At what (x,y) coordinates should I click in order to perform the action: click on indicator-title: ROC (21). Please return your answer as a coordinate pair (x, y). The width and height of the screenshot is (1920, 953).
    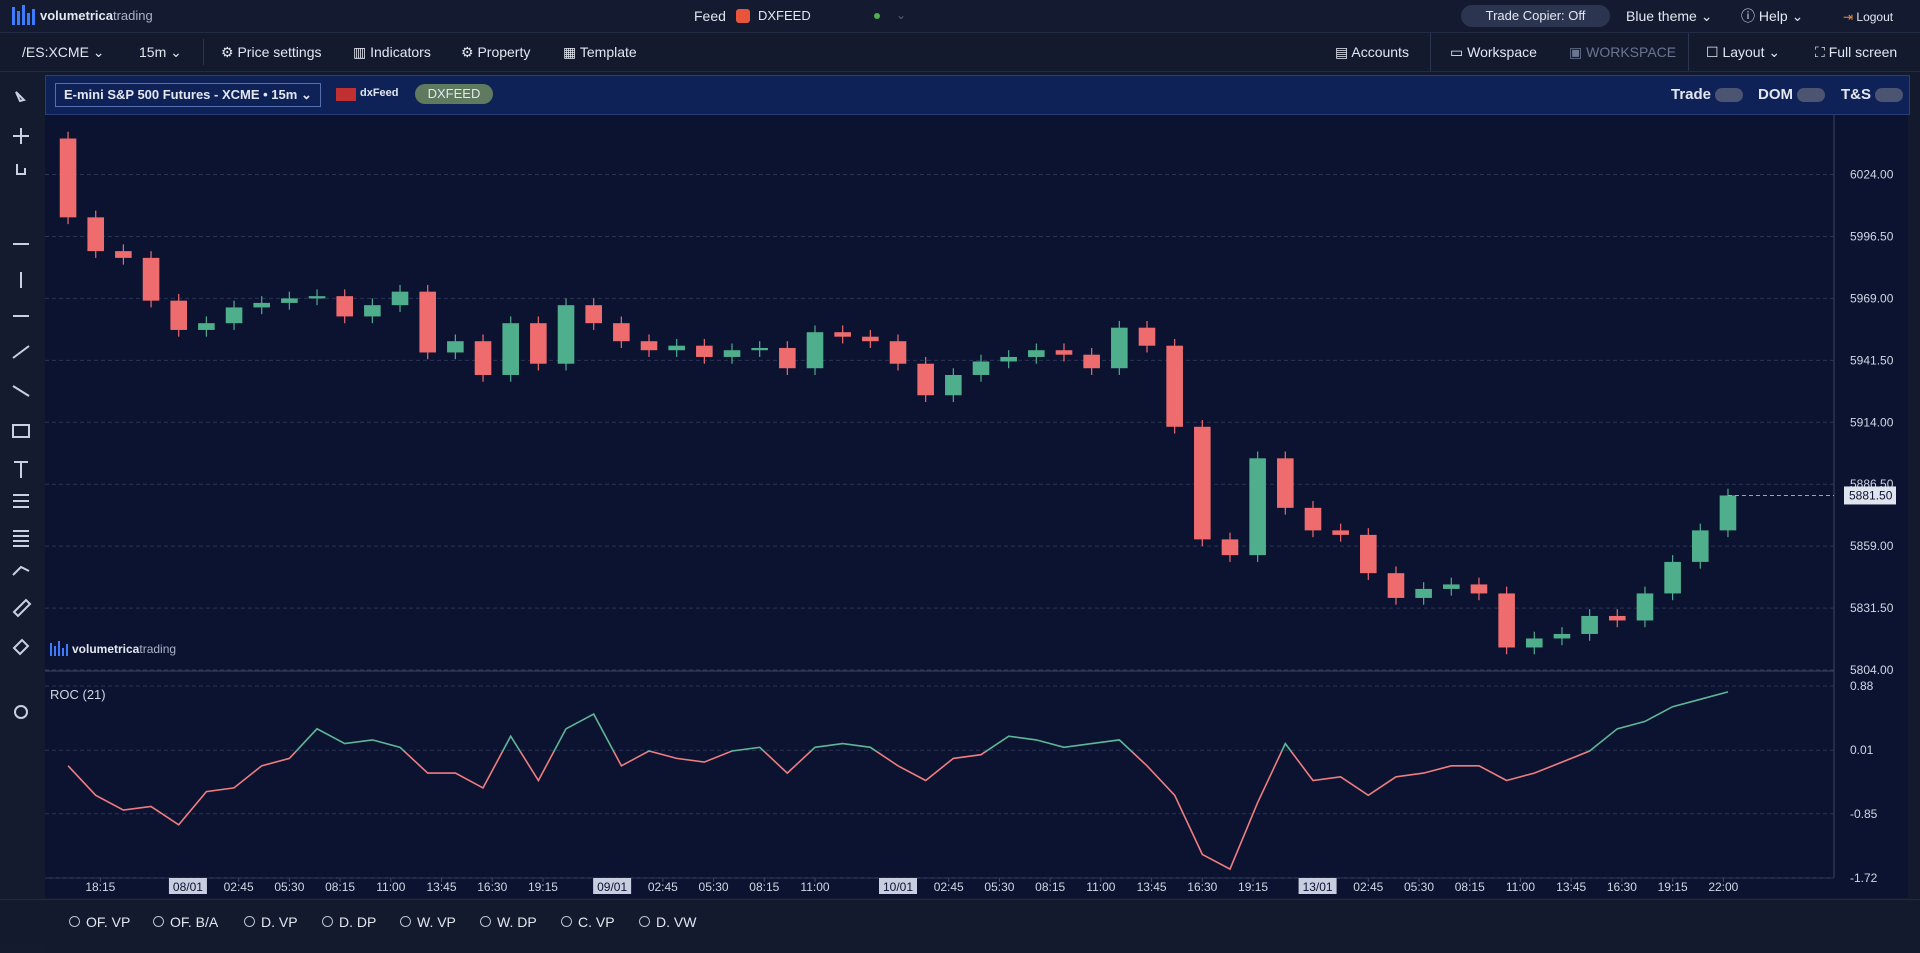
    Looking at the image, I should click on (78, 694).